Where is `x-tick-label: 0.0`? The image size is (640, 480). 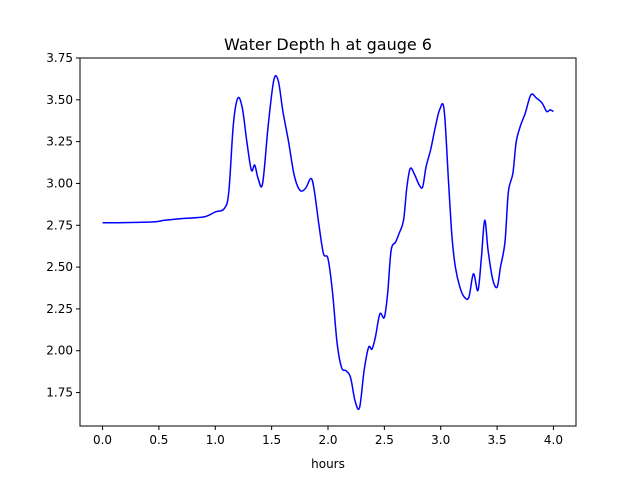
x-tick-label: 0.0 is located at coordinates (102, 440).